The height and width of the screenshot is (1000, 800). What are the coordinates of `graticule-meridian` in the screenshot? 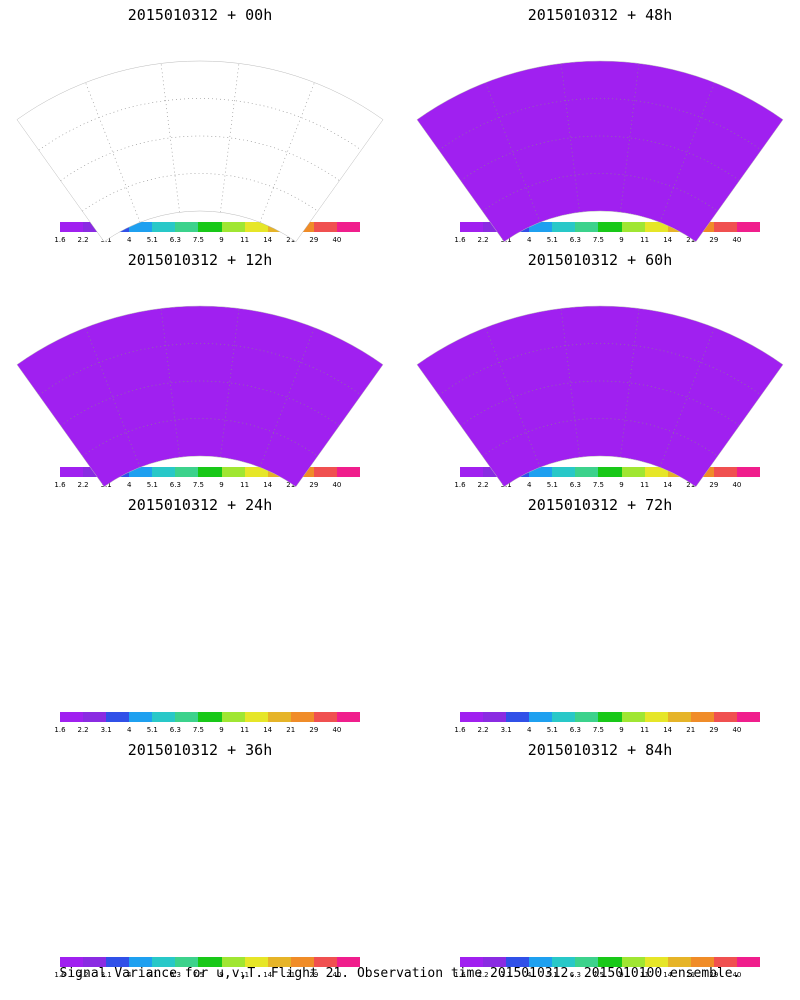 It's located at (230, 383).